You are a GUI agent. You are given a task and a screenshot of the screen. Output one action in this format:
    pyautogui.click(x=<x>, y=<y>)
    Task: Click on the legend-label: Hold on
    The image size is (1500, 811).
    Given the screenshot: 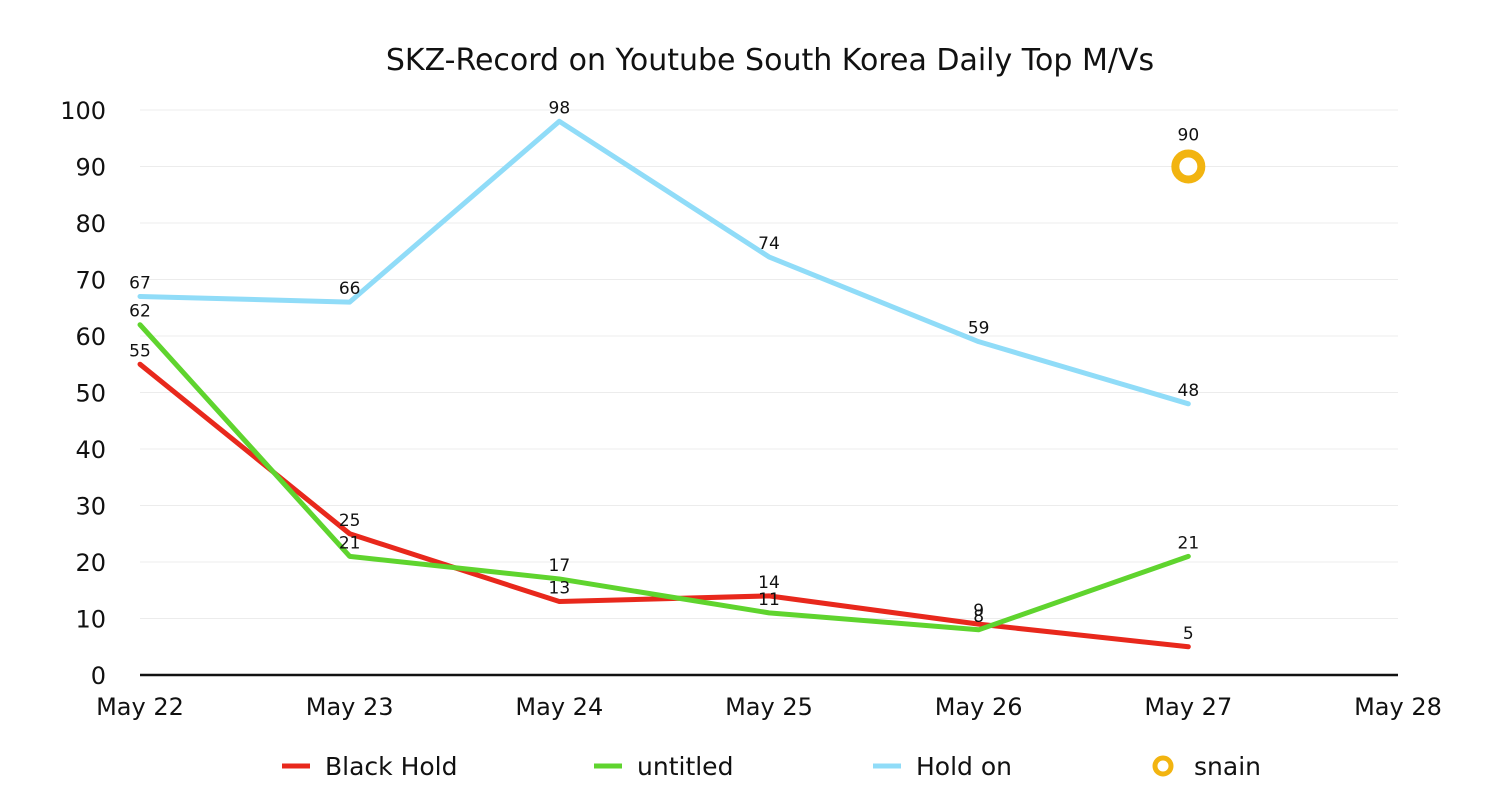 What is the action you would take?
    pyautogui.click(x=964, y=766)
    